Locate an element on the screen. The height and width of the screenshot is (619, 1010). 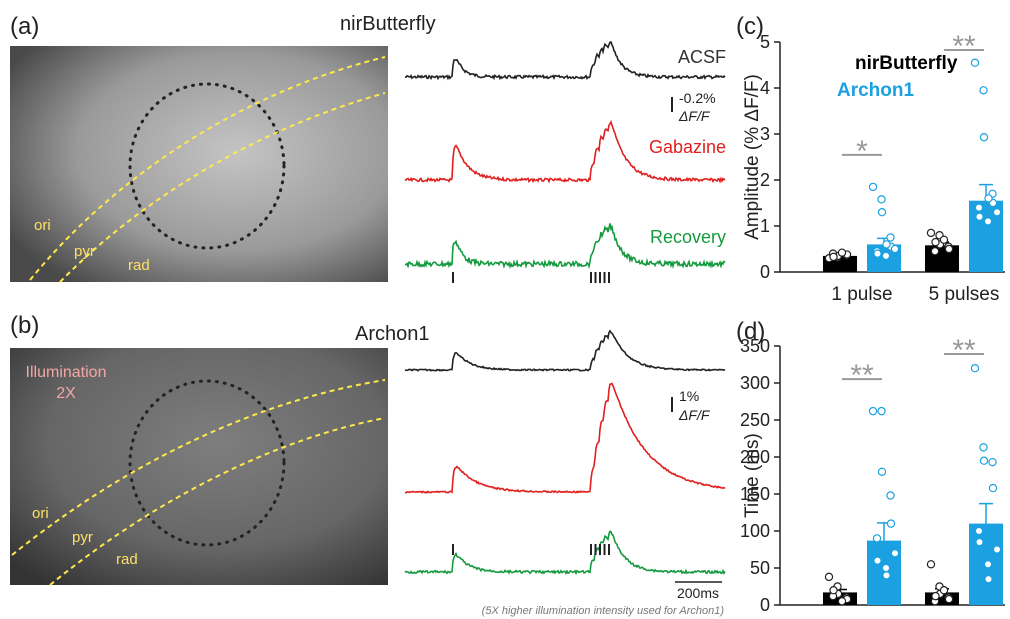
bar is located at coordinates (942, 258).